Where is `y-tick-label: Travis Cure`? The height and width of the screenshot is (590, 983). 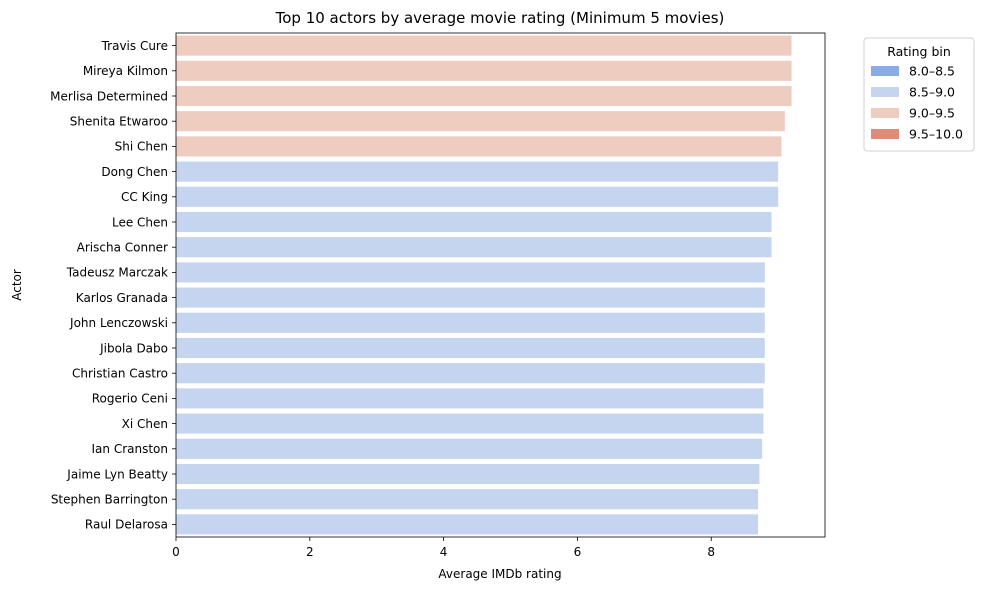 y-tick-label: Travis Cure is located at coordinates (134, 46).